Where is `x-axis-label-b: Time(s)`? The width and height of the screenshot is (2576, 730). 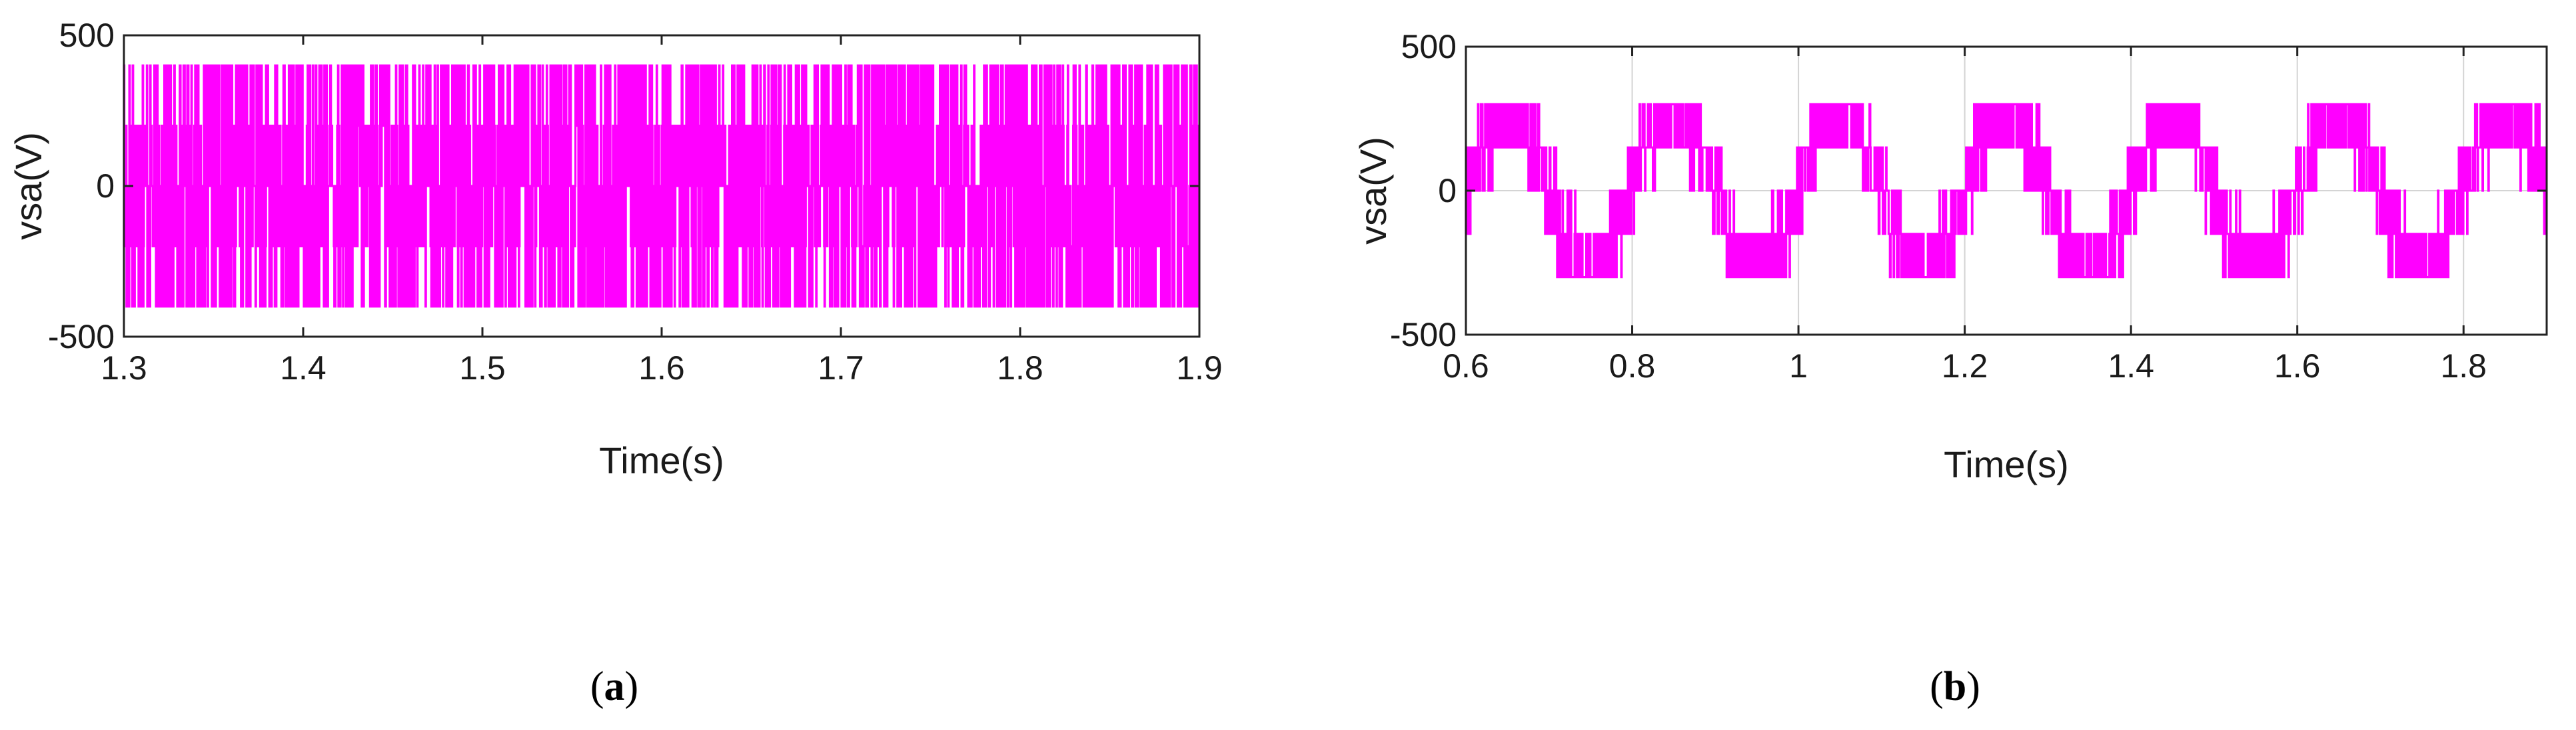 x-axis-label-b: Time(s) is located at coordinates (2007, 464).